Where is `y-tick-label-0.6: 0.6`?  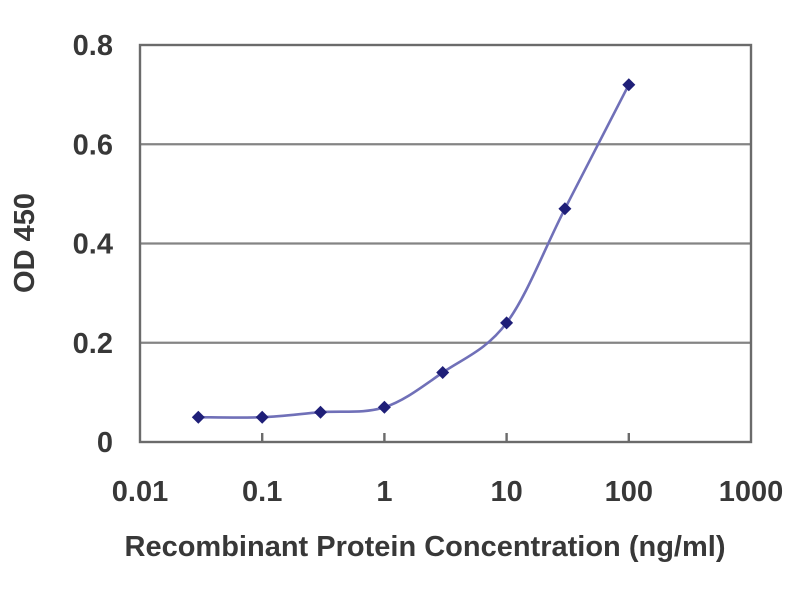 y-tick-label-0.6: 0.6 is located at coordinates (93, 145).